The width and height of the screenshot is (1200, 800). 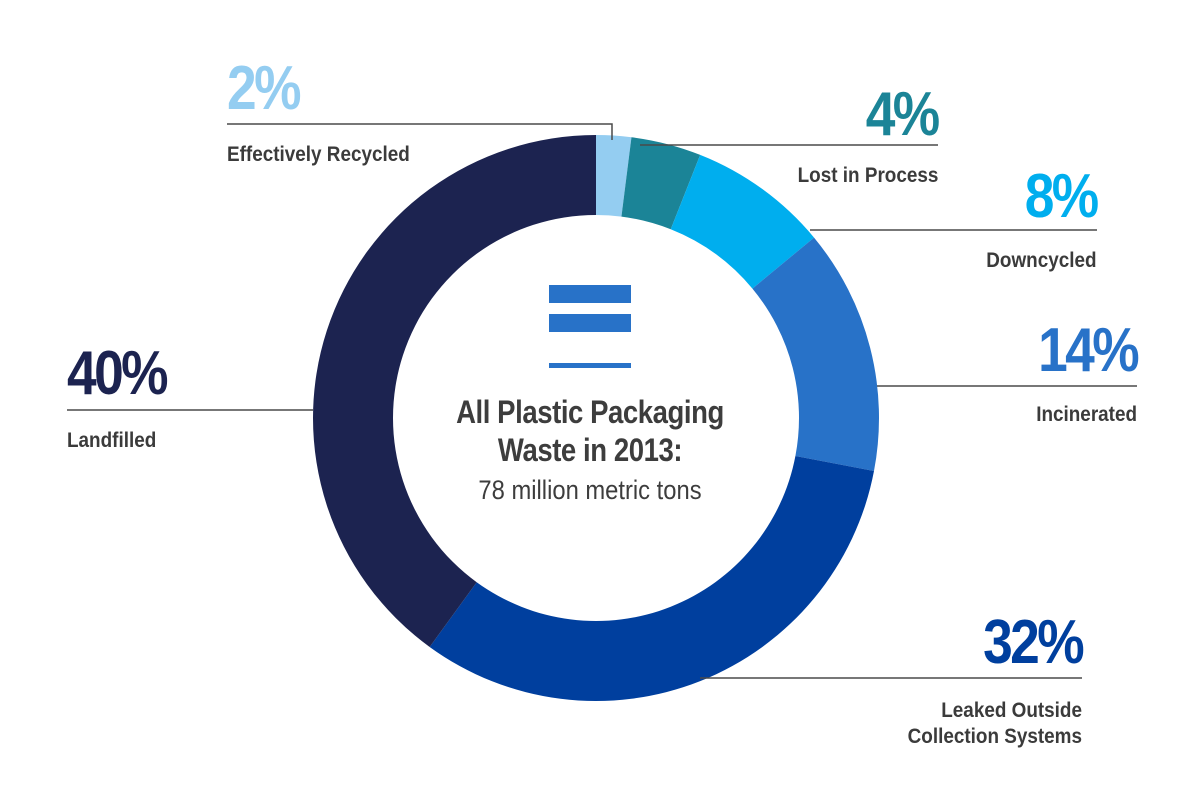 What do you see at coordinates (1062, 196) in the screenshot?
I see `percent-label-downcycled: 8%` at bounding box center [1062, 196].